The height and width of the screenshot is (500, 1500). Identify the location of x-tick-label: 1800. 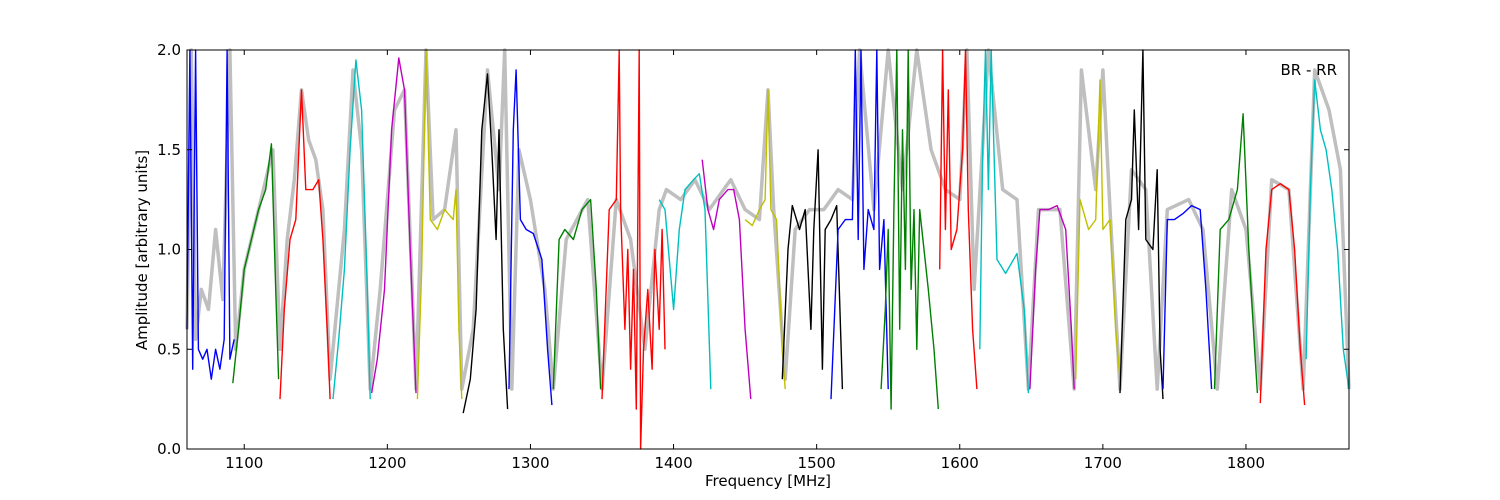
(1246, 463).